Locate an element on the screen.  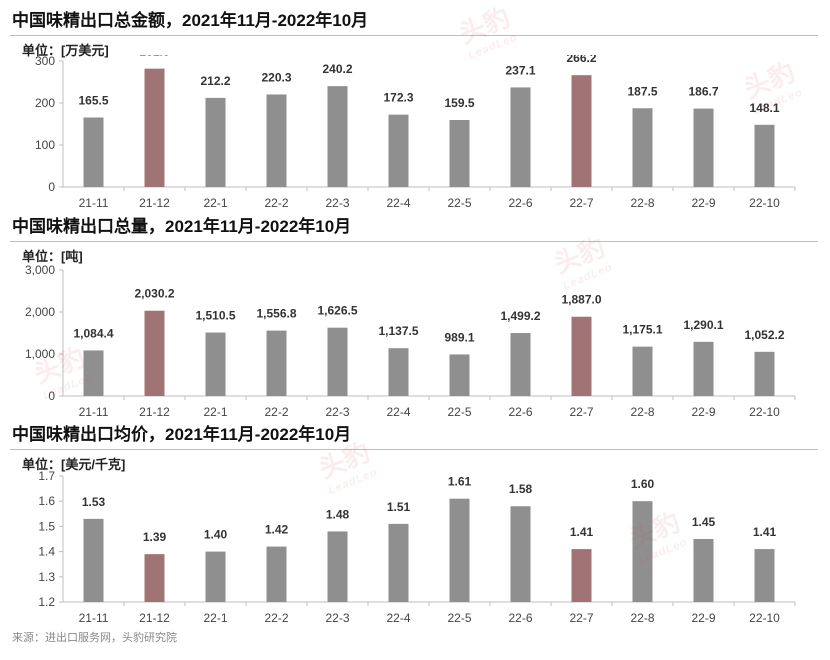
data-label-22-6: 237.1 is located at coordinates (520, 70).